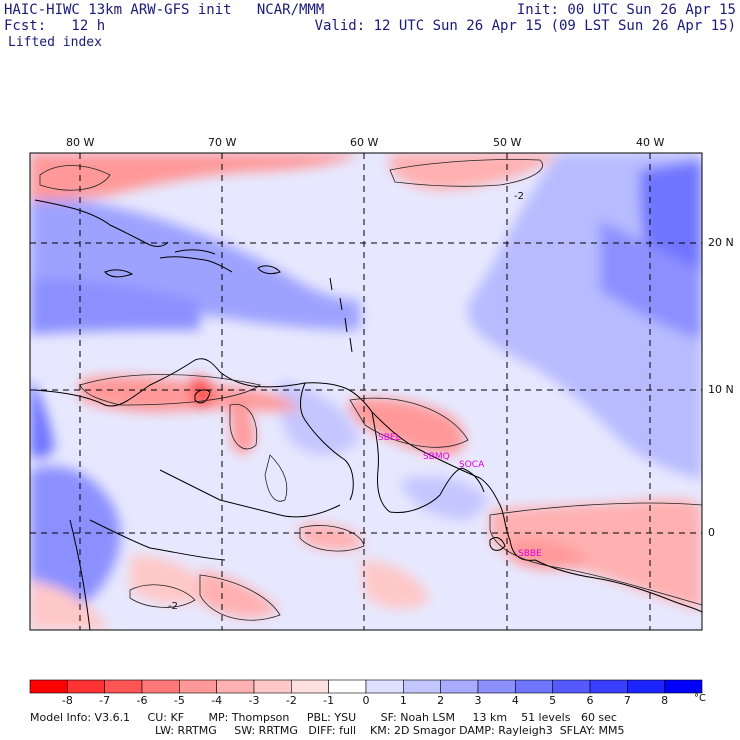 The height and width of the screenshot is (740, 740). Describe the element at coordinates (515, 700) in the screenshot. I see `colorbar-tick-label: 4` at that location.